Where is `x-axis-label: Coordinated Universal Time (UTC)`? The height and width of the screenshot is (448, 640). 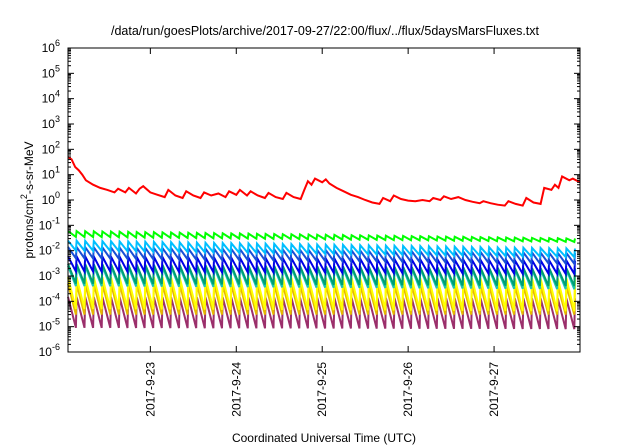 x-axis-label: Coordinated Universal Time (UTC) is located at coordinates (324, 438).